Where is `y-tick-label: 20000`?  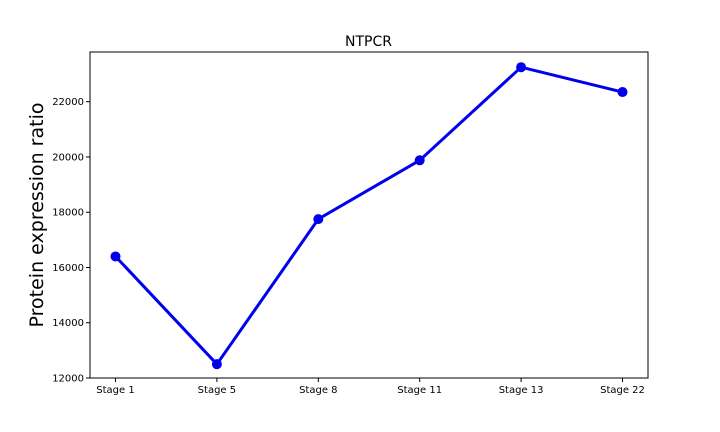 y-tick-label: 20000 is located at coordinates (68, 157).